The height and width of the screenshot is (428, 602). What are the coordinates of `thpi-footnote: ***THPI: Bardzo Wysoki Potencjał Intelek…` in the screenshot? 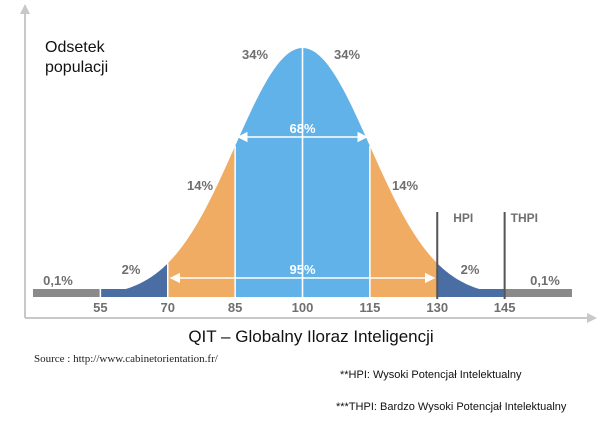 It's located at (451, 407).